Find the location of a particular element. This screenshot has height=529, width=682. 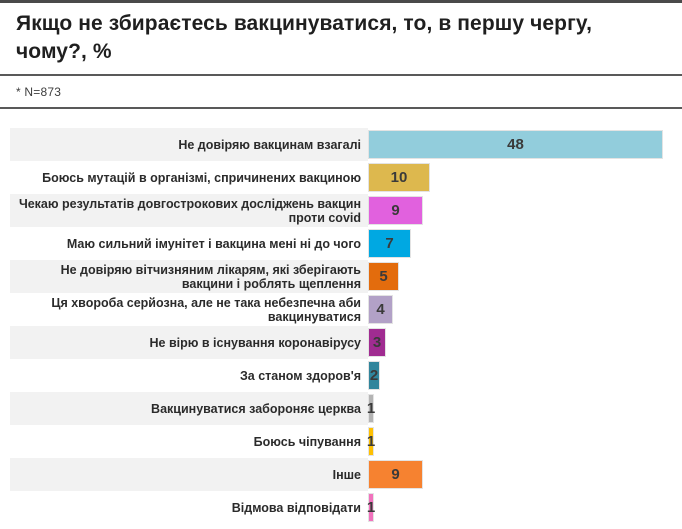

bar-row: Боюсь чіпування 1 is located at coordinates (341, 441).